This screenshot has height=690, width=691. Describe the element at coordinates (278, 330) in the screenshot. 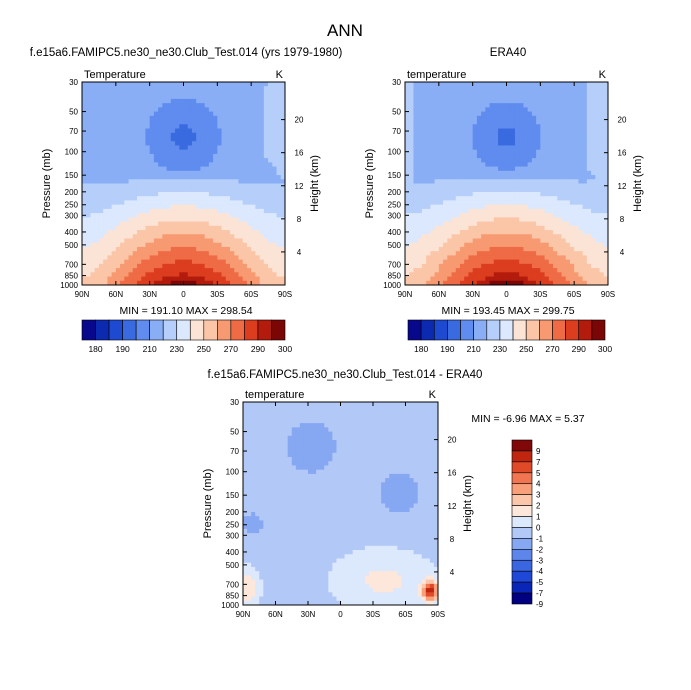

I see `colorbar-swatch` at that location.